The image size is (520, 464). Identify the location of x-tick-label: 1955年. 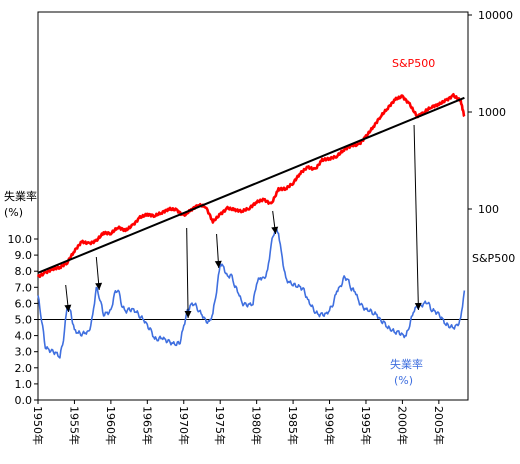
(74, 425).